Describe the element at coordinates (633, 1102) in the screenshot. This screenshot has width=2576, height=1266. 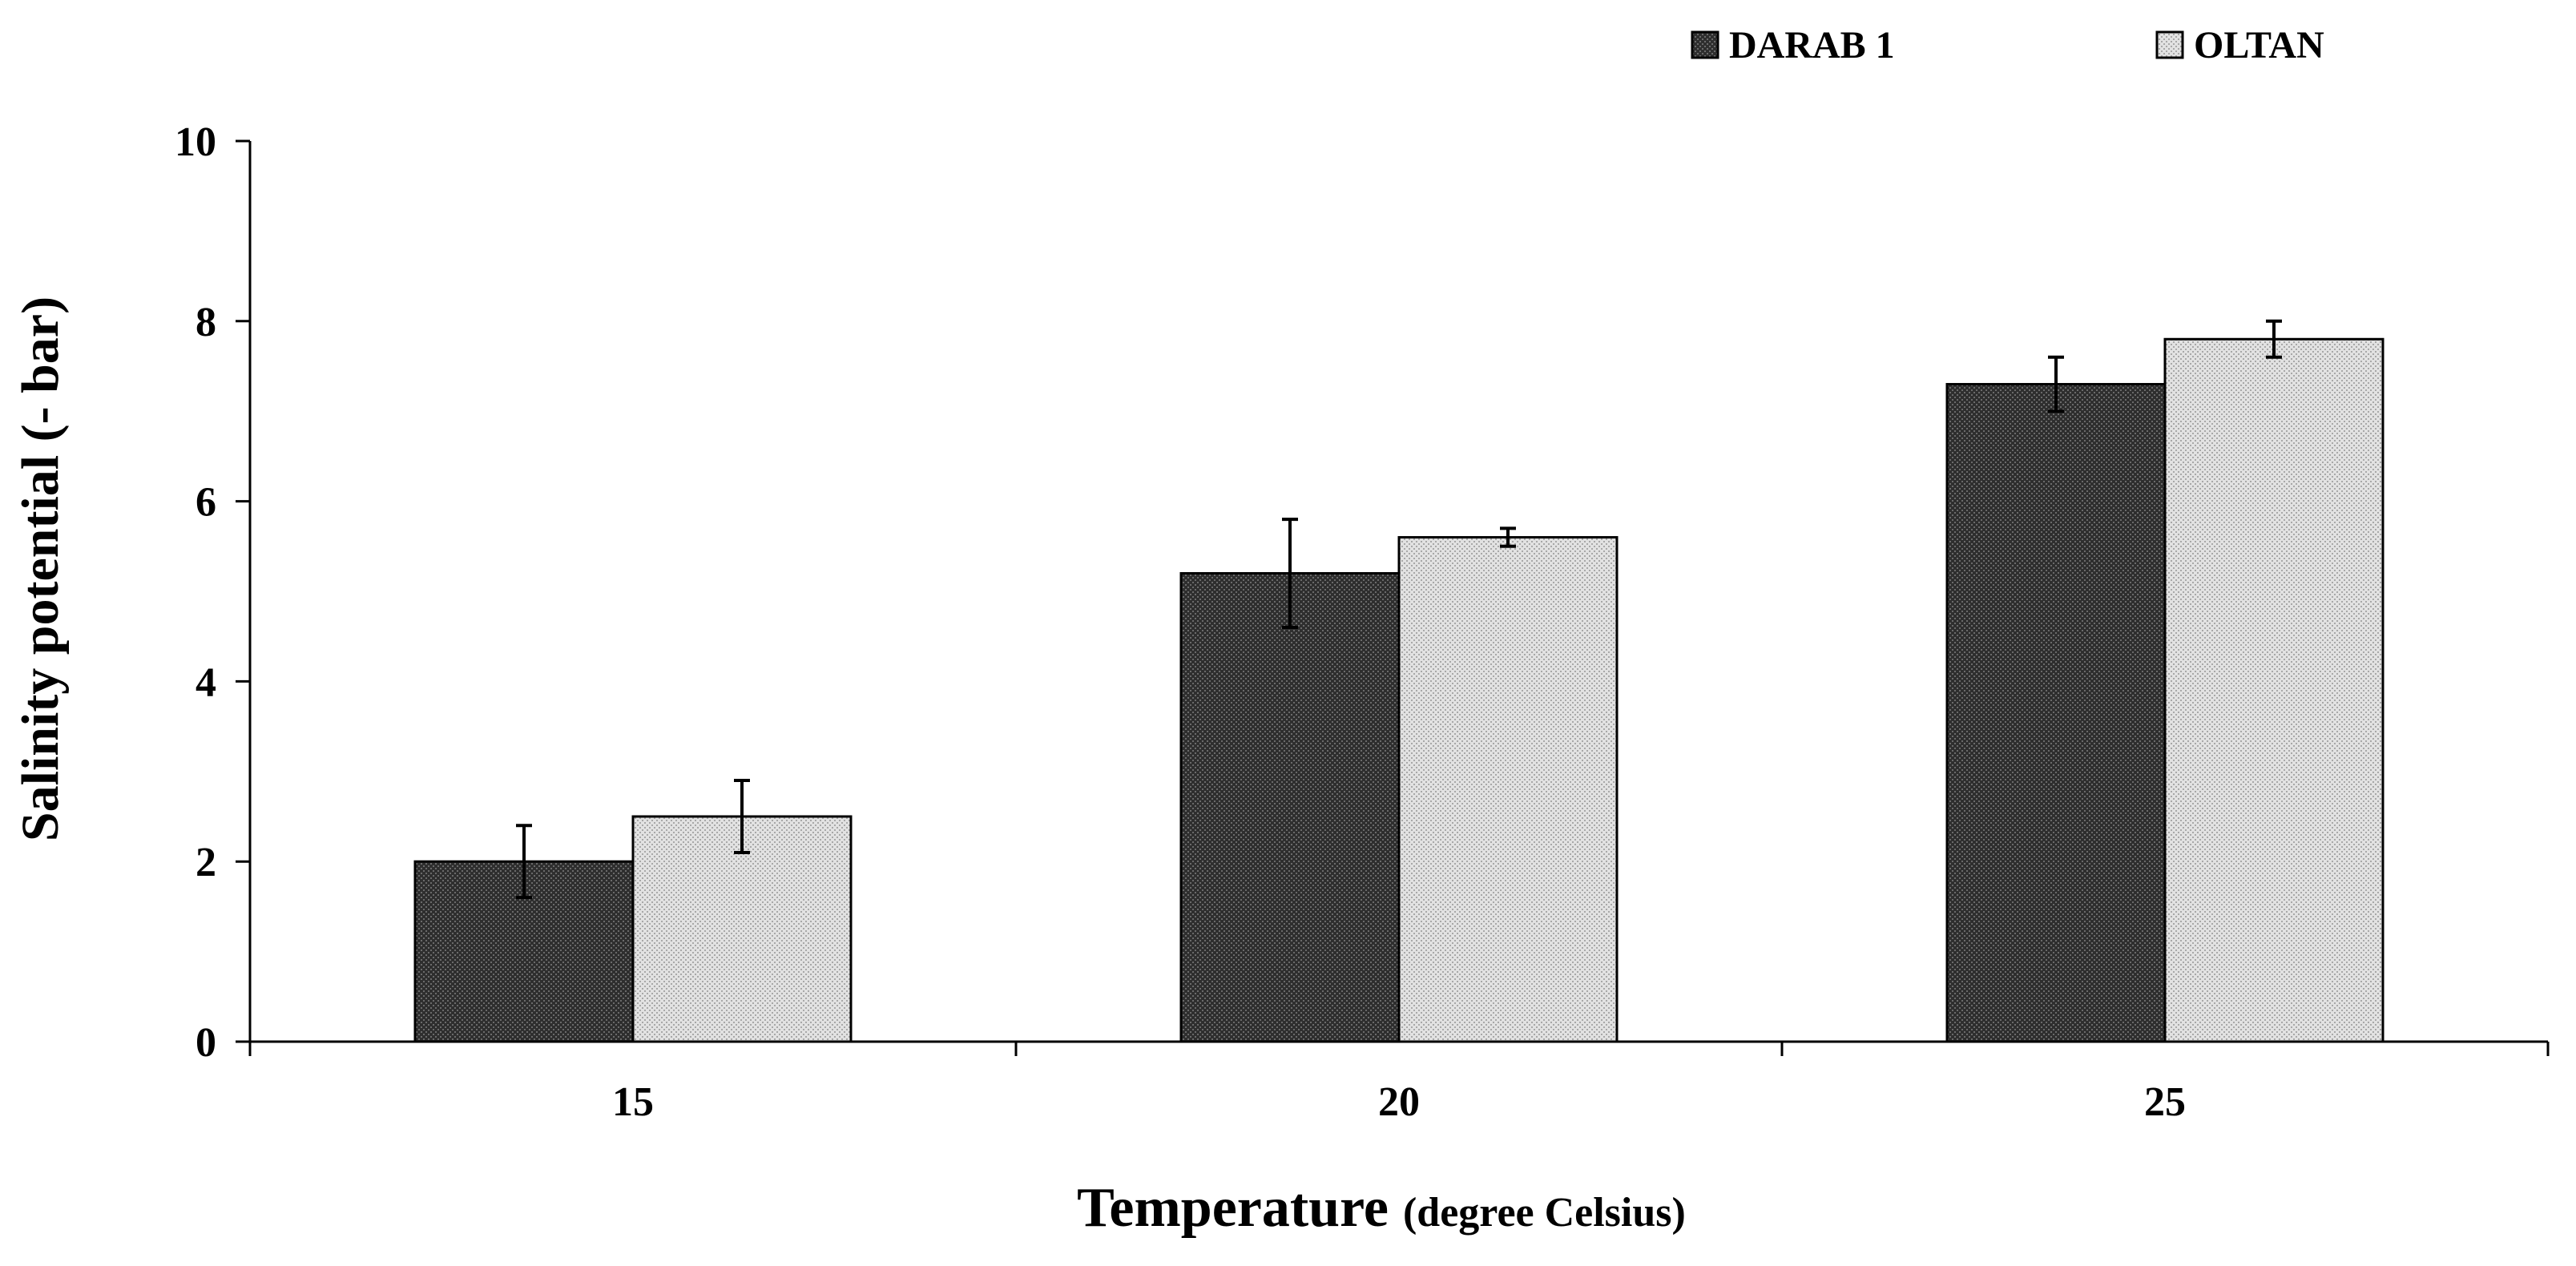
I see `x-tick-label-15: 15` at that location.